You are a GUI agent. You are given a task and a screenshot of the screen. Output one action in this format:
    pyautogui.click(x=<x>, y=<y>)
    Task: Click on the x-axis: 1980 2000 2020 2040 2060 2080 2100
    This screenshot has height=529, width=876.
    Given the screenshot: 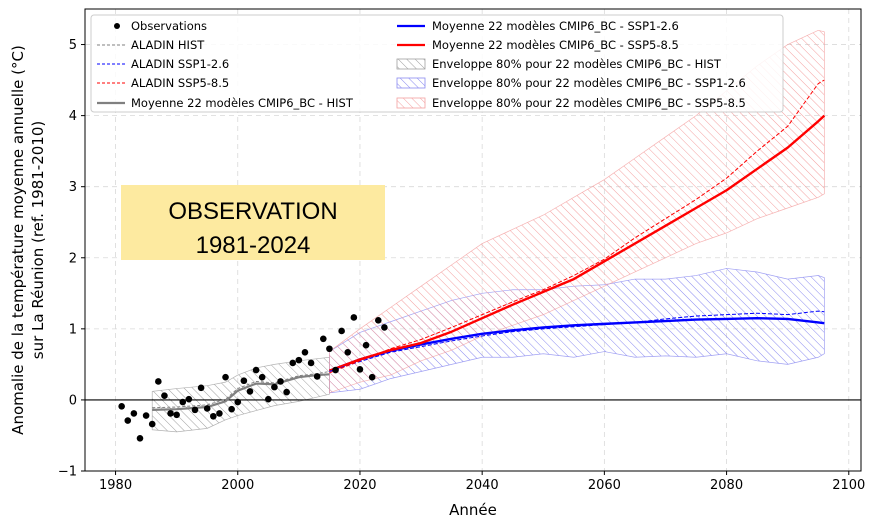 What is the action you would take?
    pyautogui.click(x=482, y=482)
    